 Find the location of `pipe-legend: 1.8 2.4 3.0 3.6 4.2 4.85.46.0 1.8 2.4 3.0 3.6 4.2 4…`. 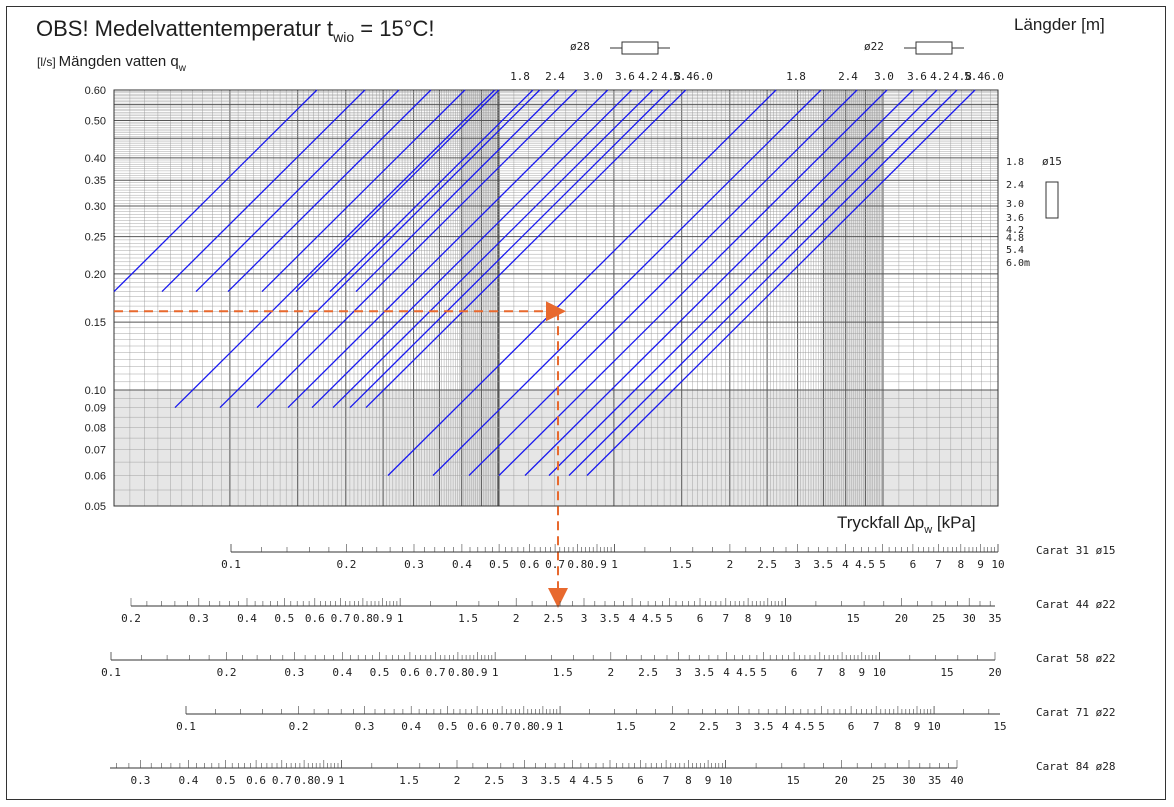

pipe-legend: 1.8 2.4 3.0 3.6 4.2 4.85.46.0 1.8 2.4 3.0 3.6 4.2 4… is located at coordinates (786, 154).